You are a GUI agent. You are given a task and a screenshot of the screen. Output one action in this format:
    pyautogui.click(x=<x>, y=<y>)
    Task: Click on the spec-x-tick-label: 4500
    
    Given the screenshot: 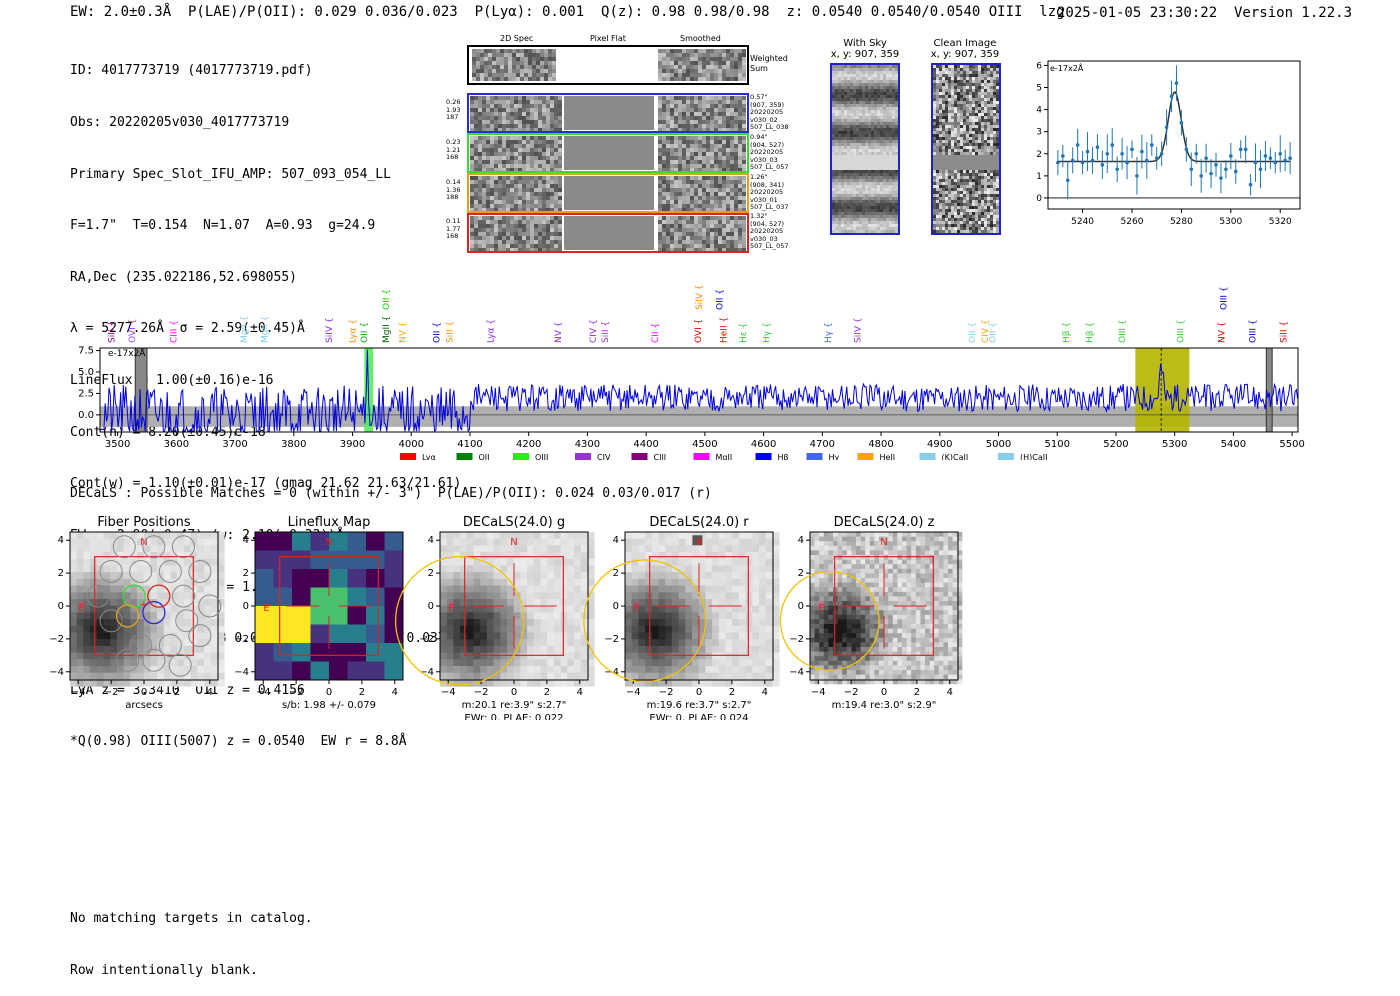 What is the action you would take?
    pyautogui.click(x=704, y=444)
    